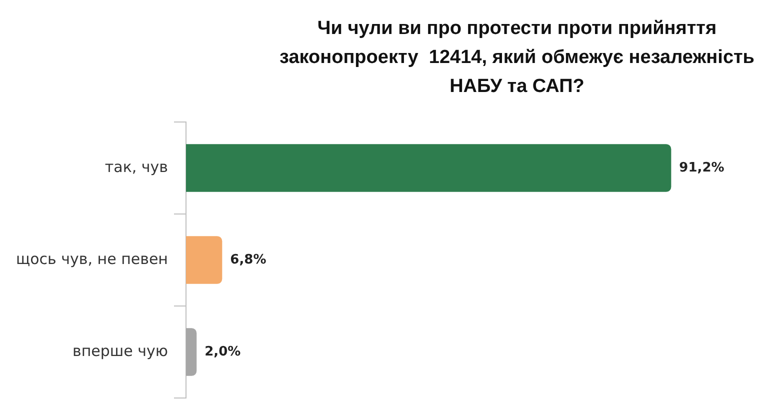 This screenshot has height=418, width=780. What do you see at coordinates (120, 351) in the screenshot?
I see `y-tick-label: вперше чую` at bounding box center [120, 351].